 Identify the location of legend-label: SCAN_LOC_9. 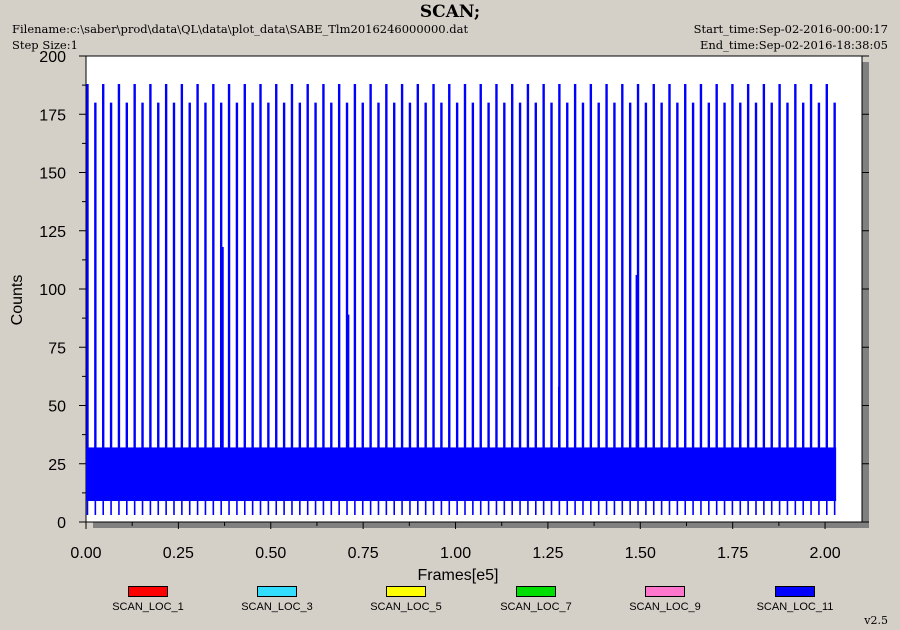
(665, 607).